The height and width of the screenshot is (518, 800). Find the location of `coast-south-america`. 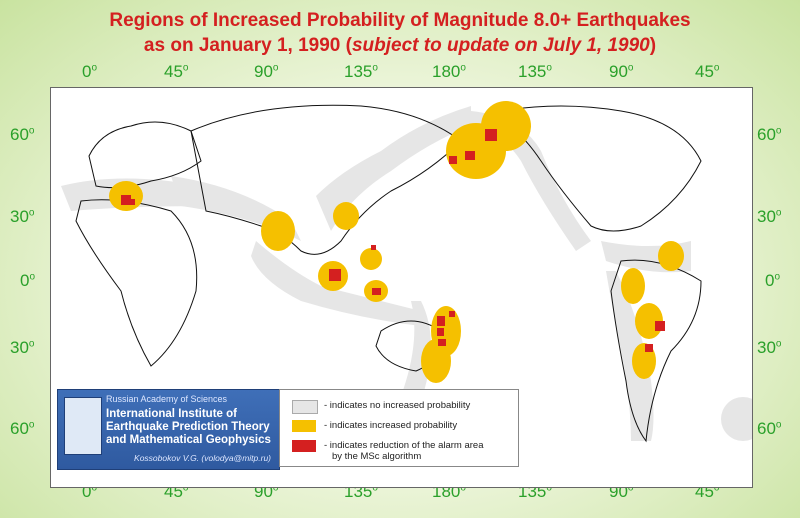

coast-south-america is located at coordinates (656, 351).